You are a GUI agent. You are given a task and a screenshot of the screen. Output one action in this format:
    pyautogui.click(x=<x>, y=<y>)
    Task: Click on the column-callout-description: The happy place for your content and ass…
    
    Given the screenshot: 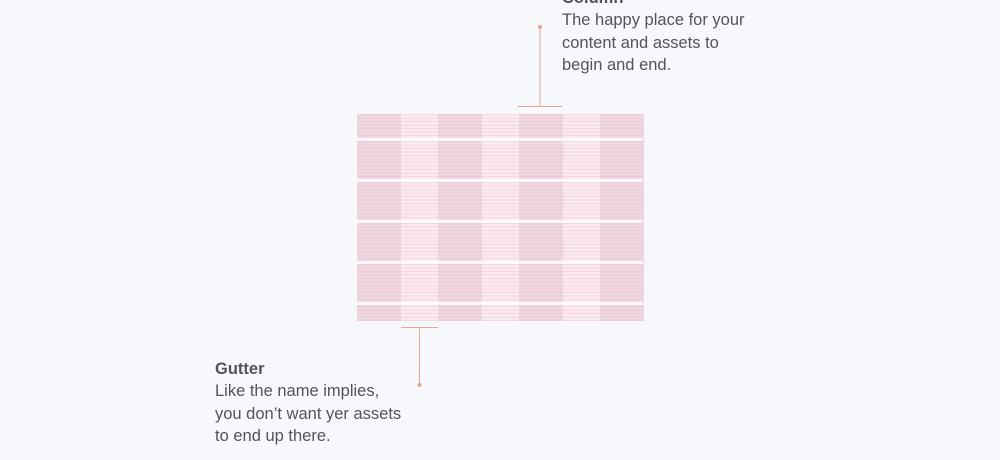 What is the action you would take?
    pyautogui.click(x=653, y=42)
    